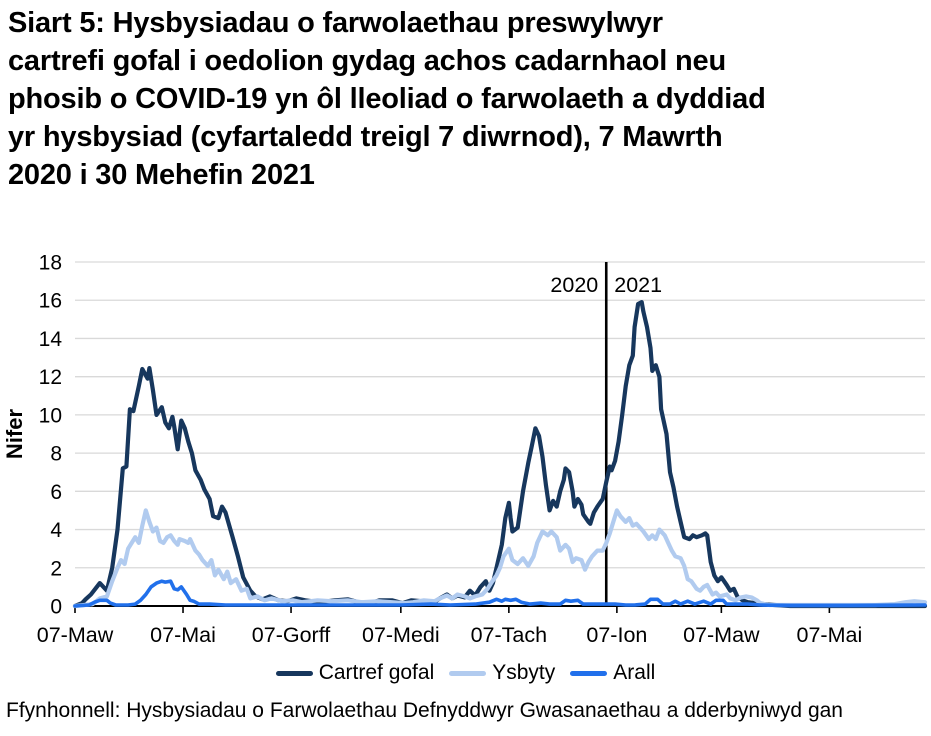  I want to click on y-tick-label-16: 16, so click(50, 301).